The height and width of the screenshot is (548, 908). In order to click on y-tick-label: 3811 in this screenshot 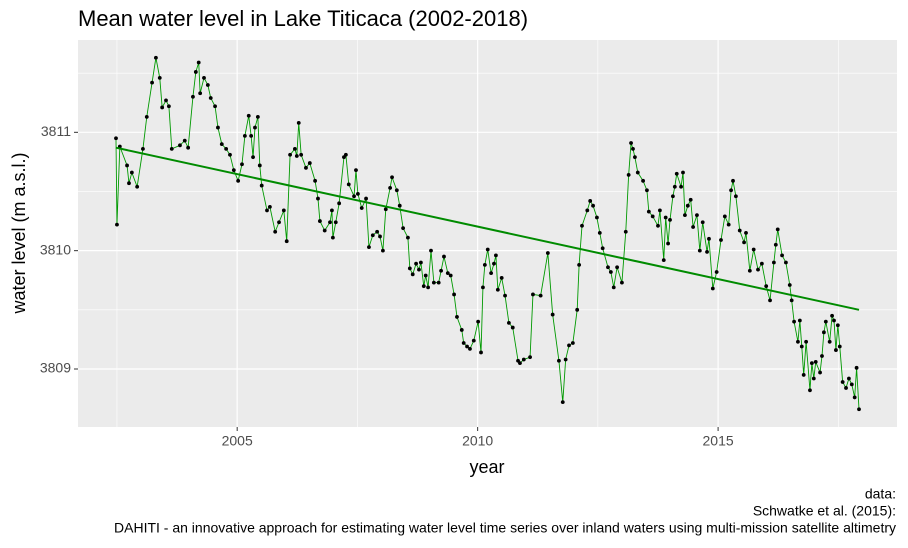, I will do `click(56, 131)`.